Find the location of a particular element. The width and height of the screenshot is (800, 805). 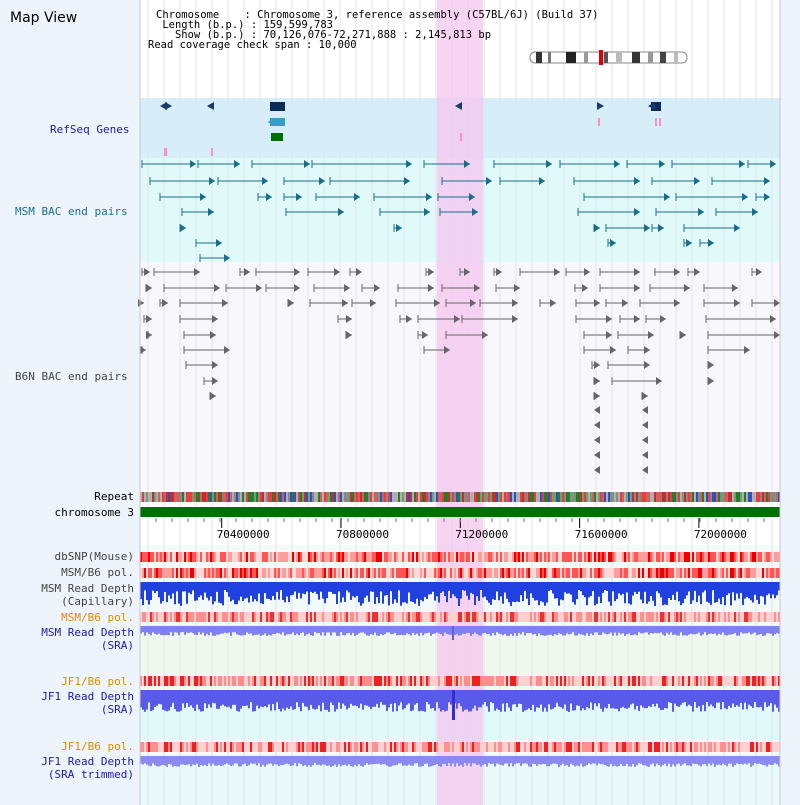

dbsnp-label: dbSNP(Mouse) is located at coordinates (94, 556).